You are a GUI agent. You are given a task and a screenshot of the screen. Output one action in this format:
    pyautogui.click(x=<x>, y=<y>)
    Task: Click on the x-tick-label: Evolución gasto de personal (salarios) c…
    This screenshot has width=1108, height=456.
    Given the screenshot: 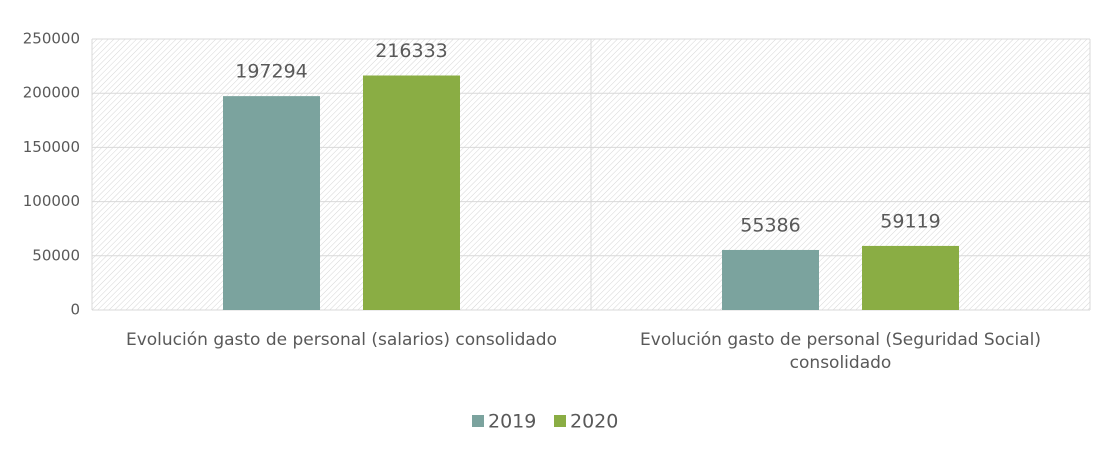 What is the action you would take?
    pyautogui.click(x=341, y=340)
    